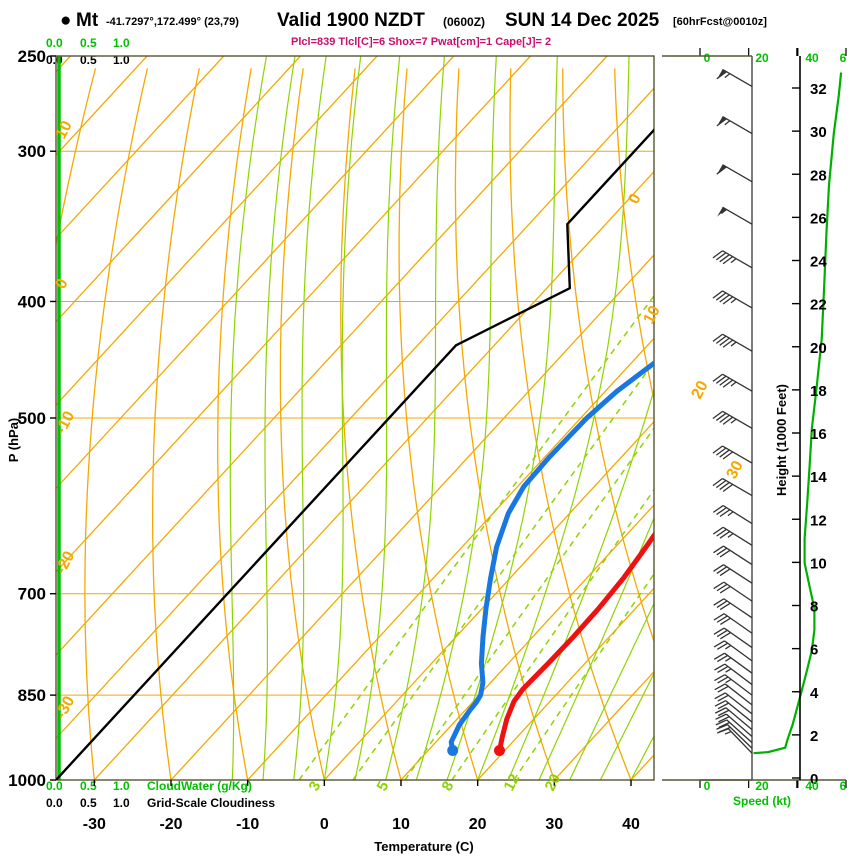 The image size is (850, 860). Describe the element at coordinates (121, 803) in the screenshot. I see `cloudiness-bottom-tick-2: 1.0` at that location.